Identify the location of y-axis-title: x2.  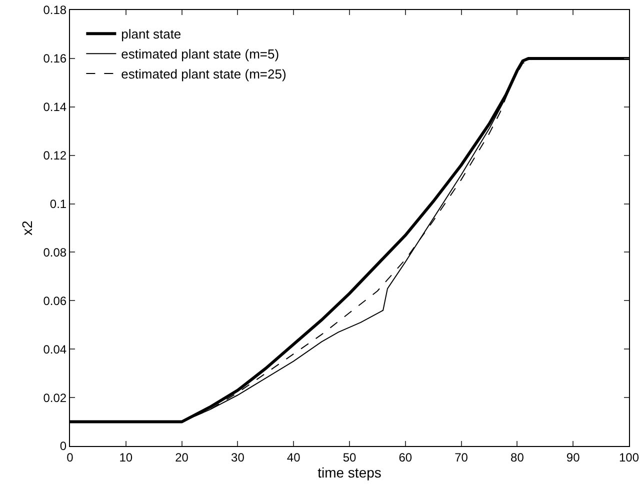
(27, 228).